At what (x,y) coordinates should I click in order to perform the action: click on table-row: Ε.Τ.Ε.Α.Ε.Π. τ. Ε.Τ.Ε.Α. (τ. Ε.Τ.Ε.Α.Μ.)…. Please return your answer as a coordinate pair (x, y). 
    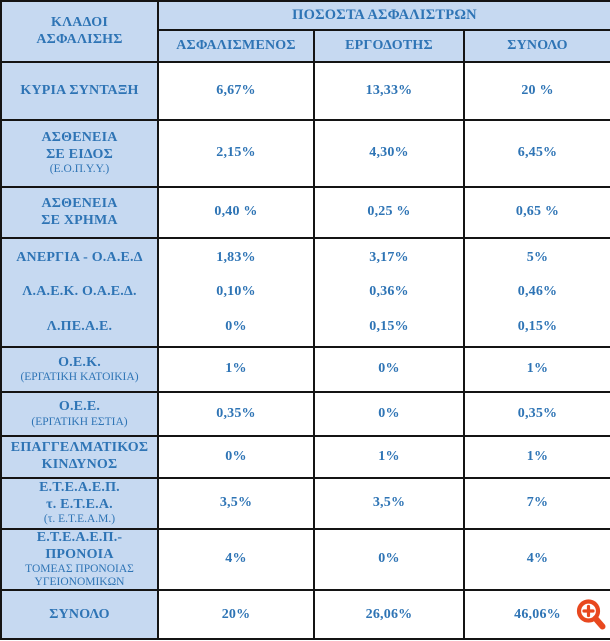
    Looking at the image, I should click on (305, 503).